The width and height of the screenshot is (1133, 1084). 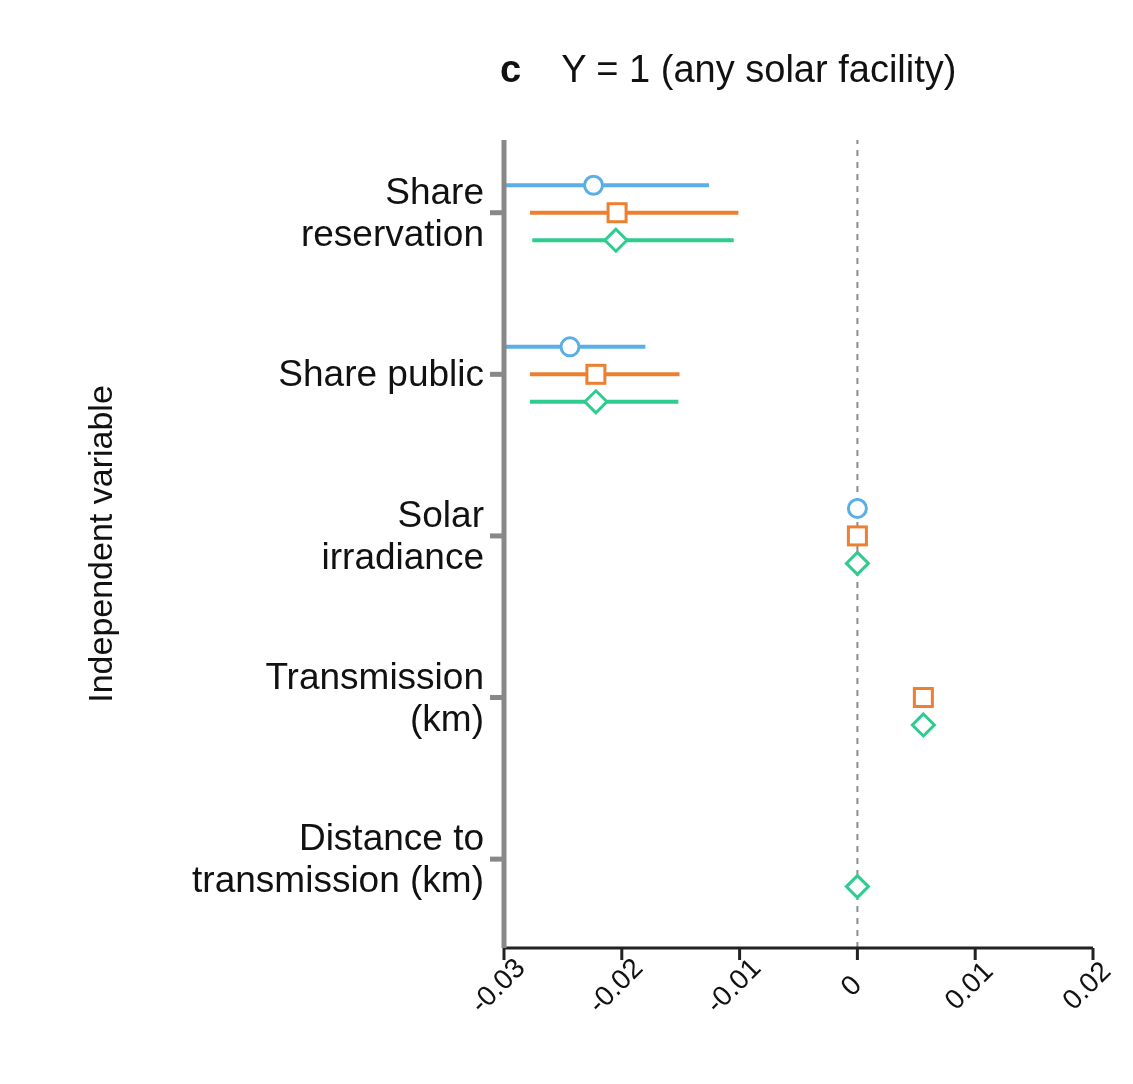 I want to click on text: c, so click(x=511, y=69).